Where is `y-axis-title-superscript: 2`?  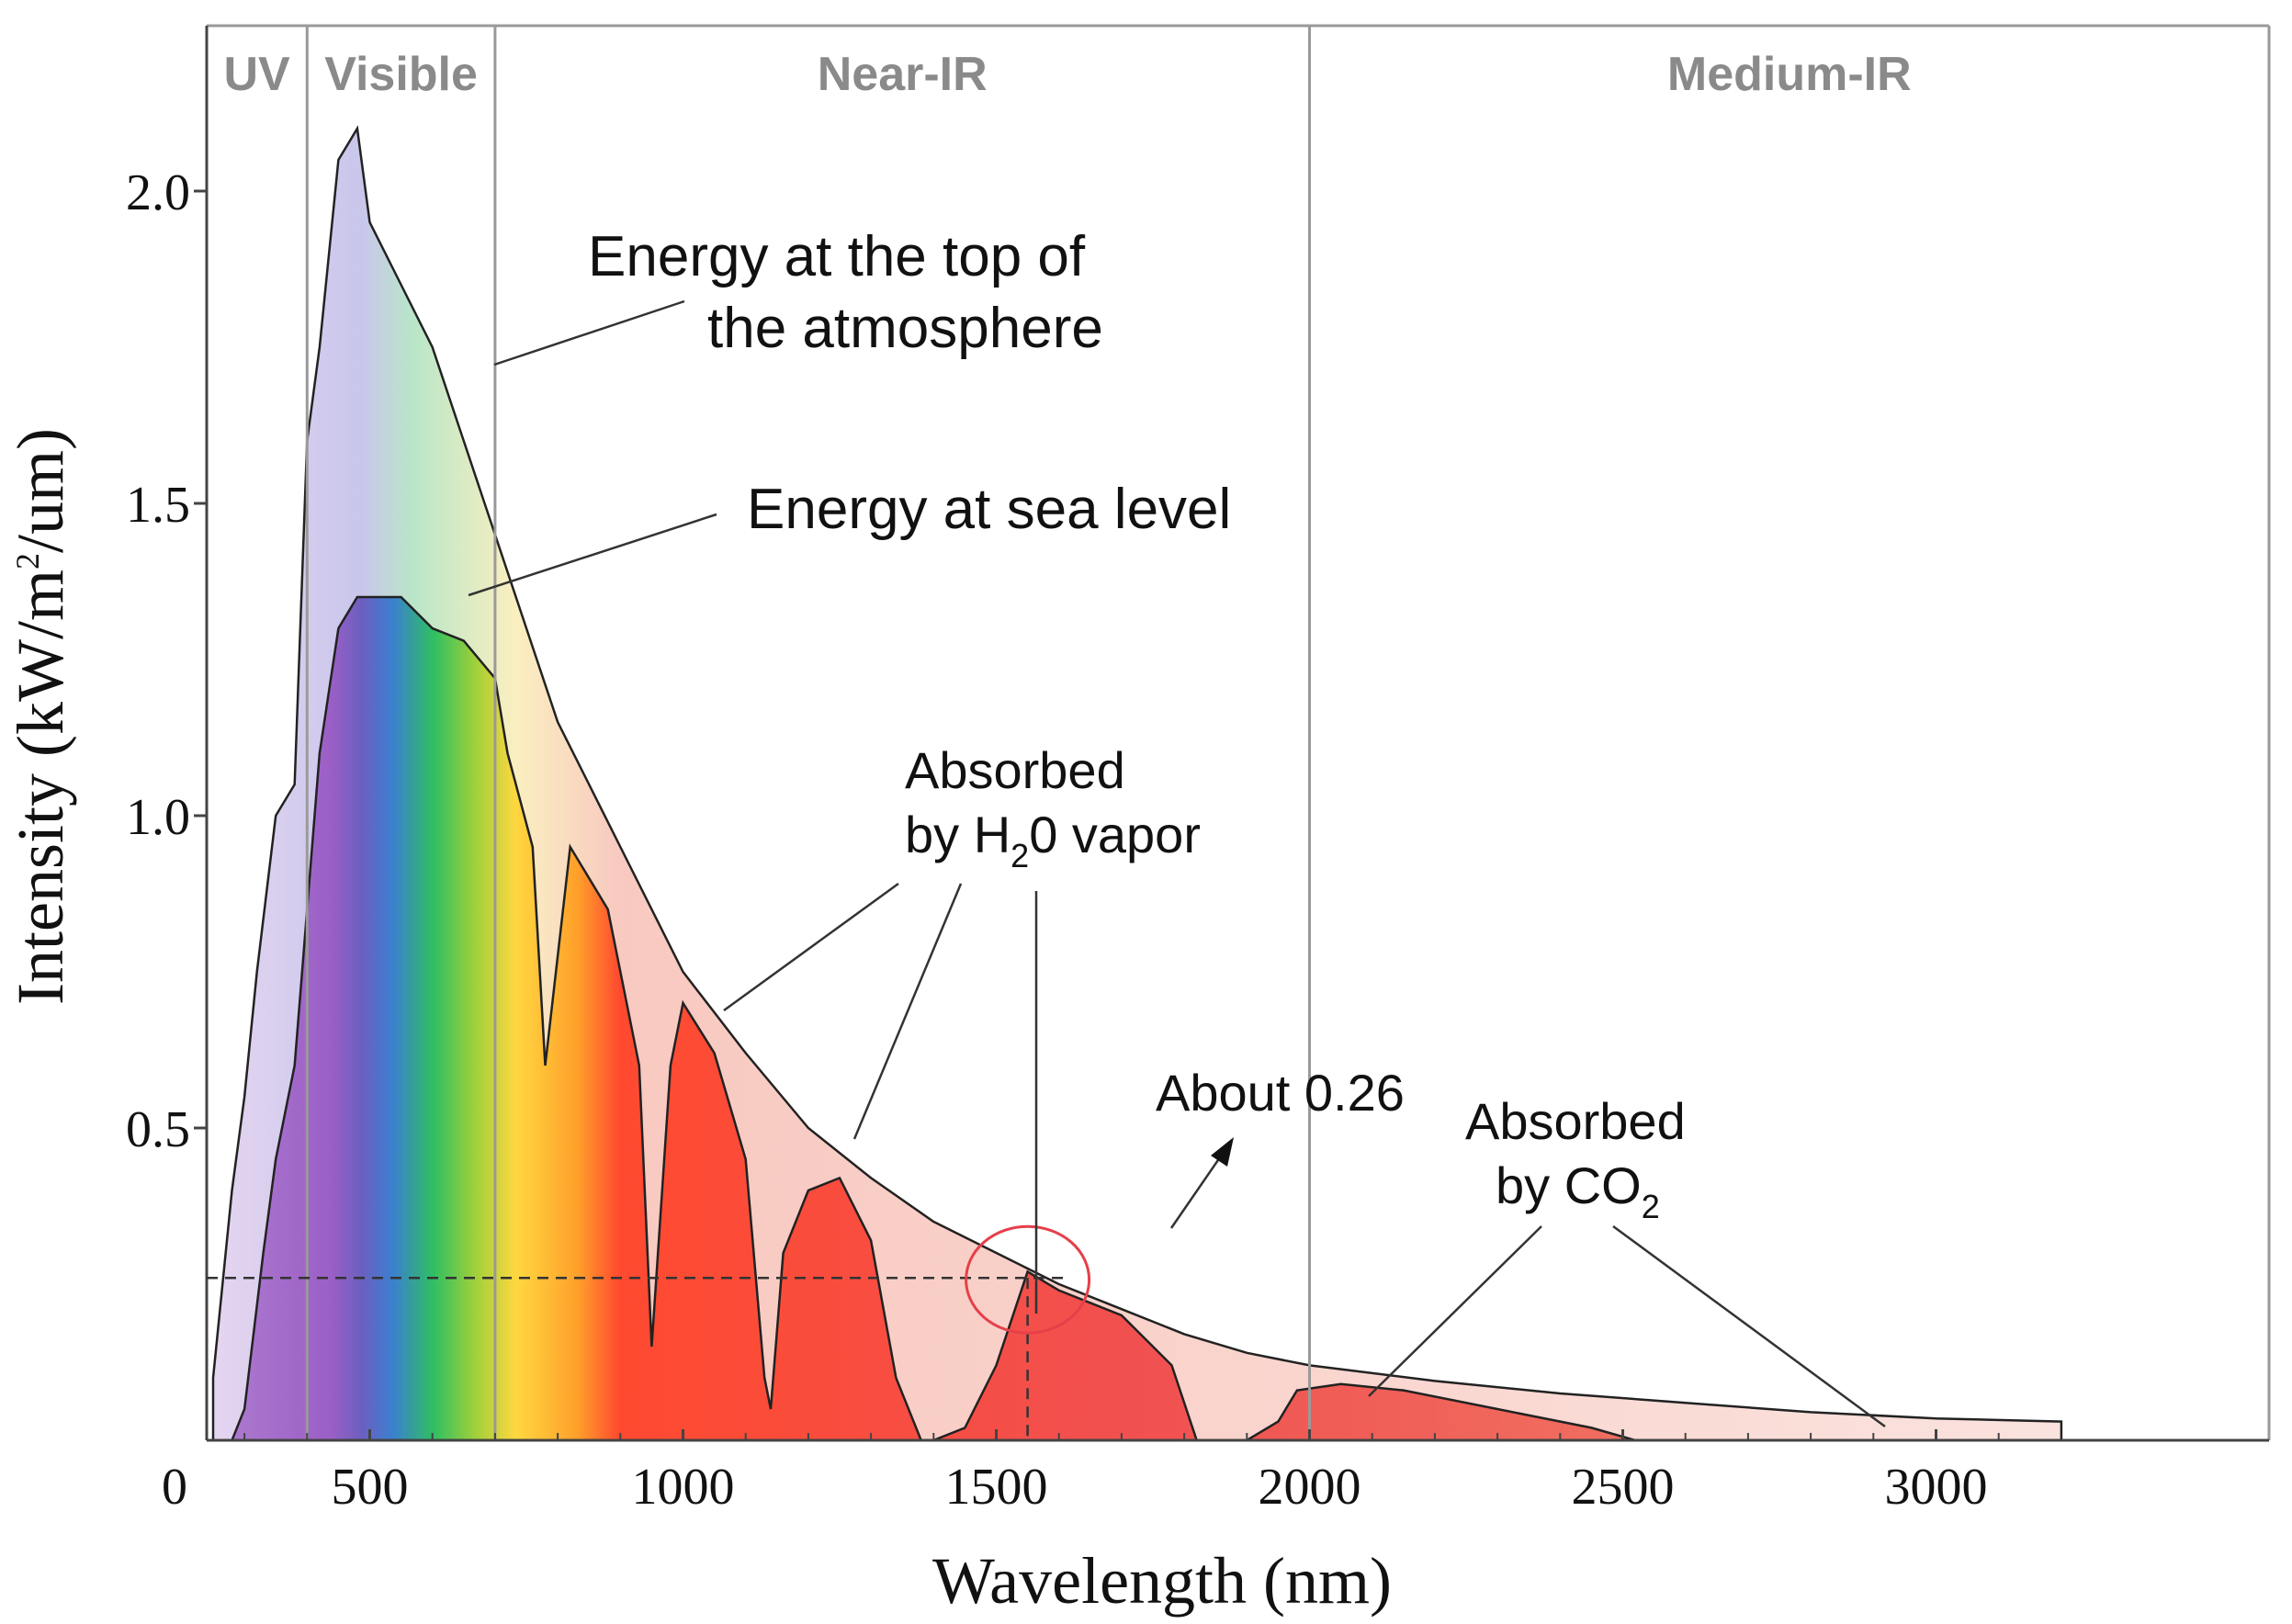
y-axis-title-superscript: 2 is located at coordinates (28, 561).